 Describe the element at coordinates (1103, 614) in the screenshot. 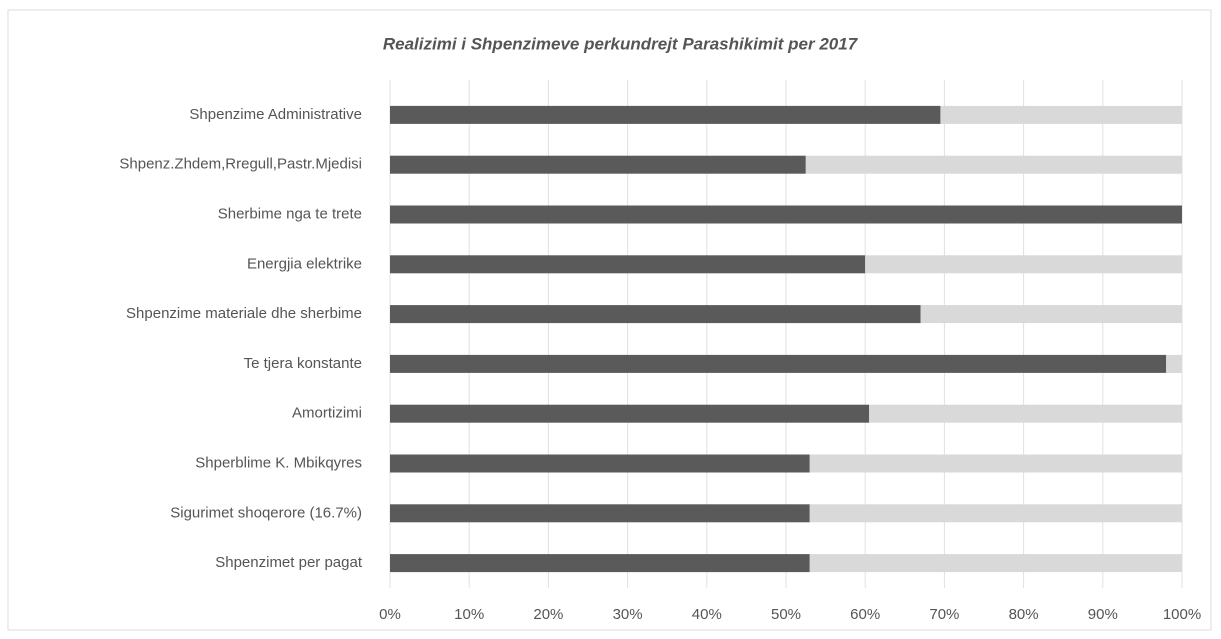

I see `x-tick-label: 90%` at that location.